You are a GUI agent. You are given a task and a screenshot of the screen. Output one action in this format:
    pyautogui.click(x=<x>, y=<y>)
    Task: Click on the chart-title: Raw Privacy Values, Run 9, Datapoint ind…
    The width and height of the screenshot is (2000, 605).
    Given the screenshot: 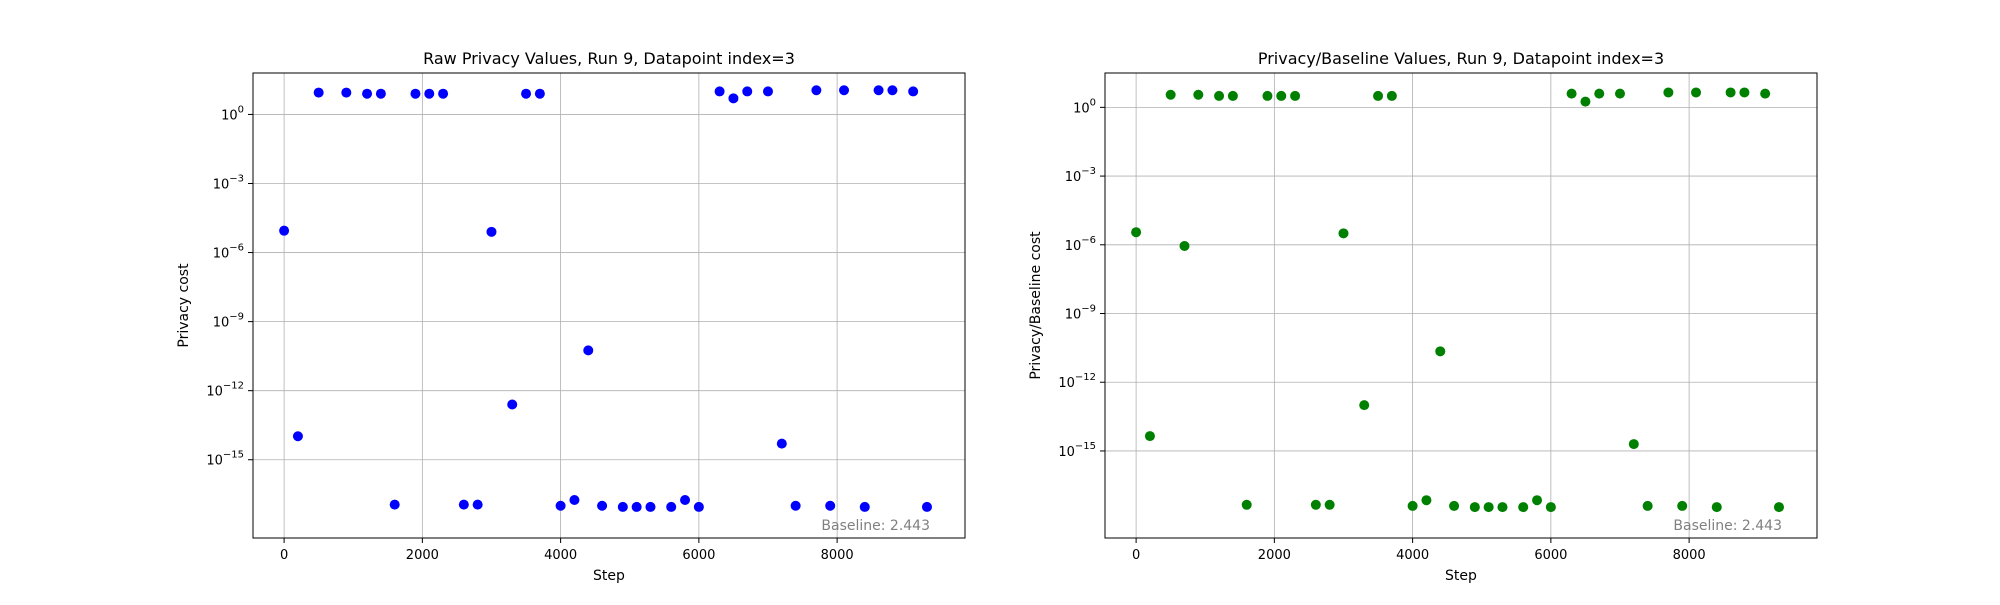 What is the action you would take?
    pyautogui.click(x=609, y=58)
    